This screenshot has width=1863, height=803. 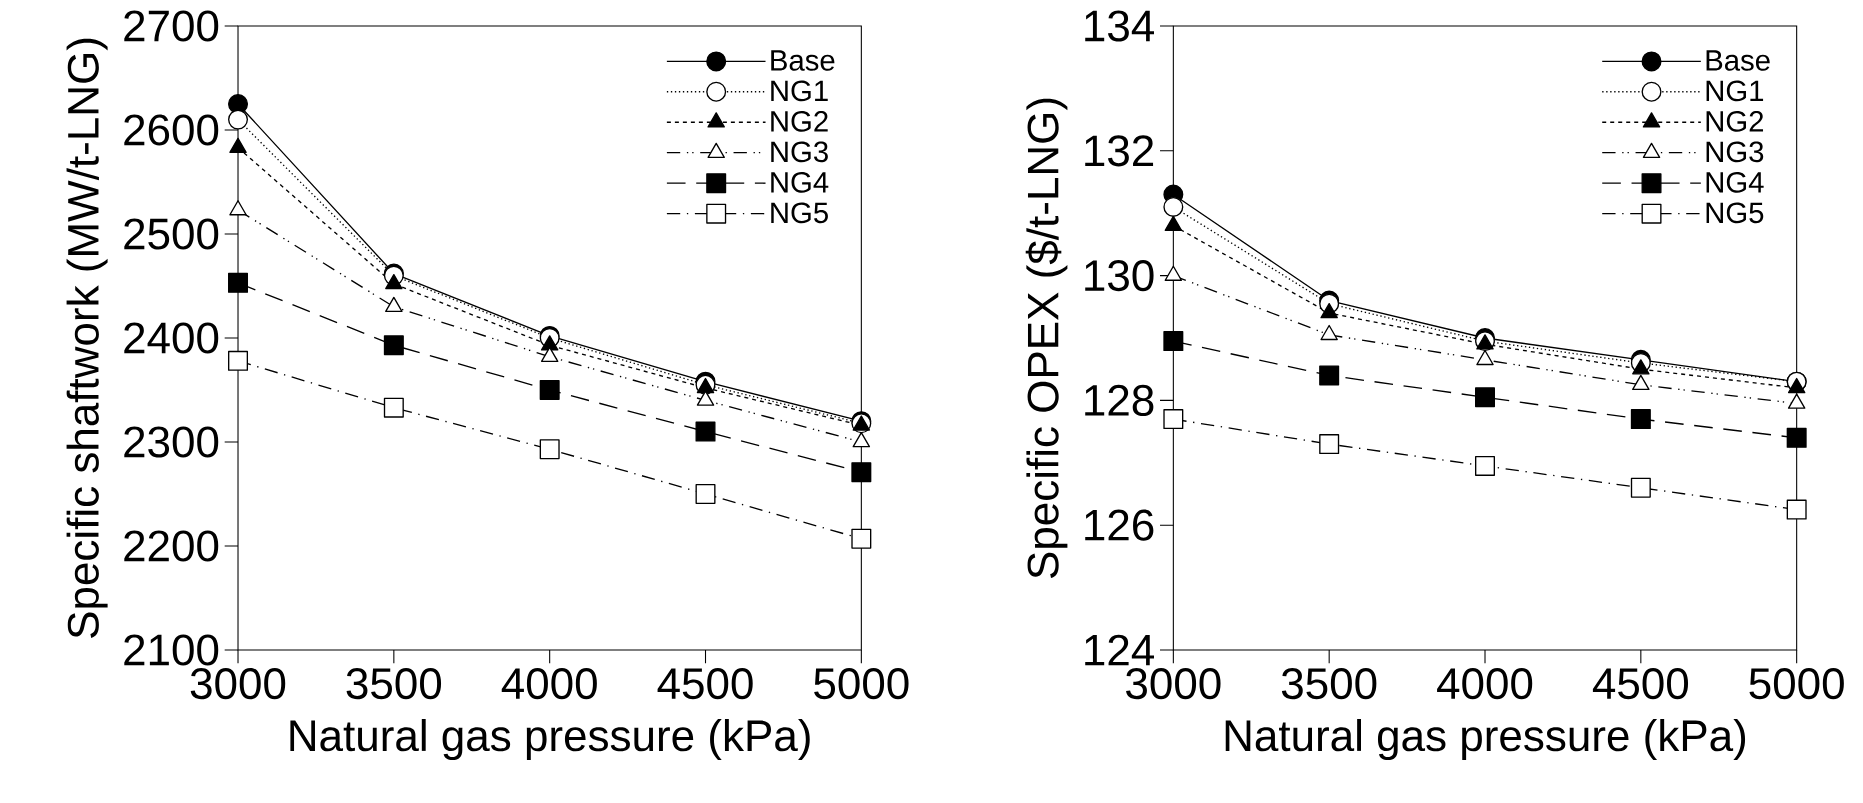 What do you see at coordinates (1119, 650) in the screenshot?
I see `y-tick-label: 124` at bounding box center [1119, 650].